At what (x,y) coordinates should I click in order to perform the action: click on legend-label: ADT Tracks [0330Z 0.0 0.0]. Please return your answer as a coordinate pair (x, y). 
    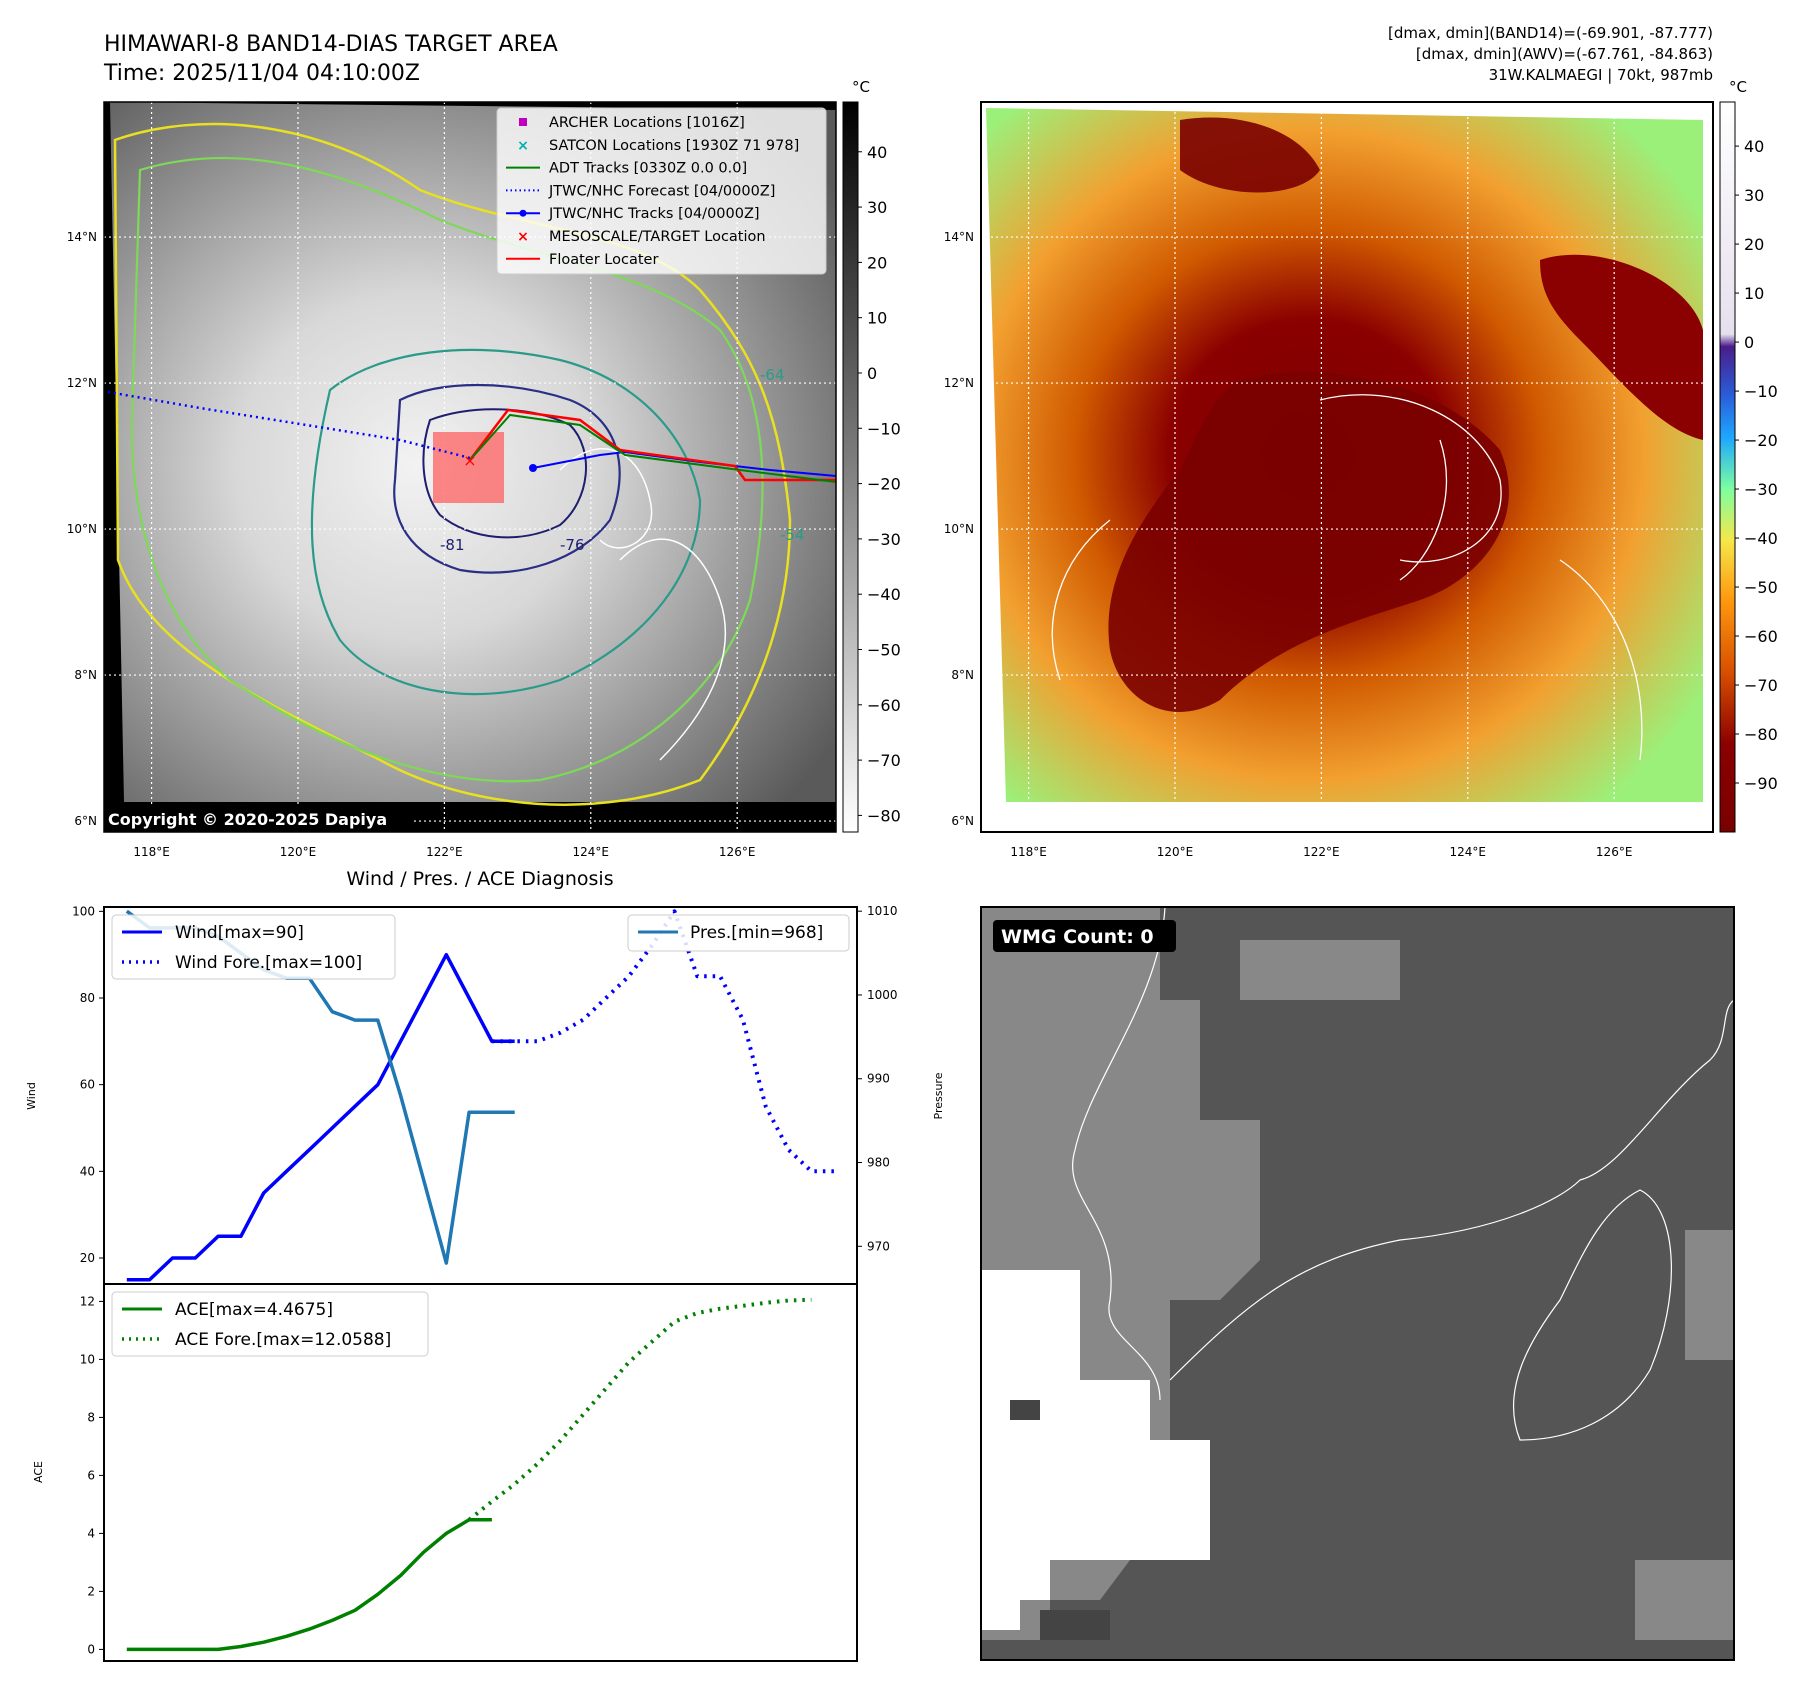
    Looking at the image, I should click on (648, 169).